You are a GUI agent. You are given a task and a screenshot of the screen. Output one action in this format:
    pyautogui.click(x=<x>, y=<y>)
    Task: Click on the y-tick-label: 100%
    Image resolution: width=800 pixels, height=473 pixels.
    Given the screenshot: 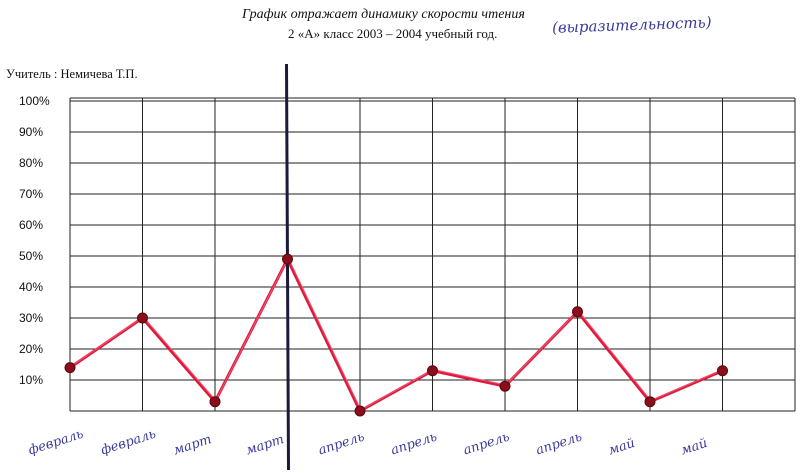 What is the action you would take?
    pyautogui.click(x=34, y=101)
    